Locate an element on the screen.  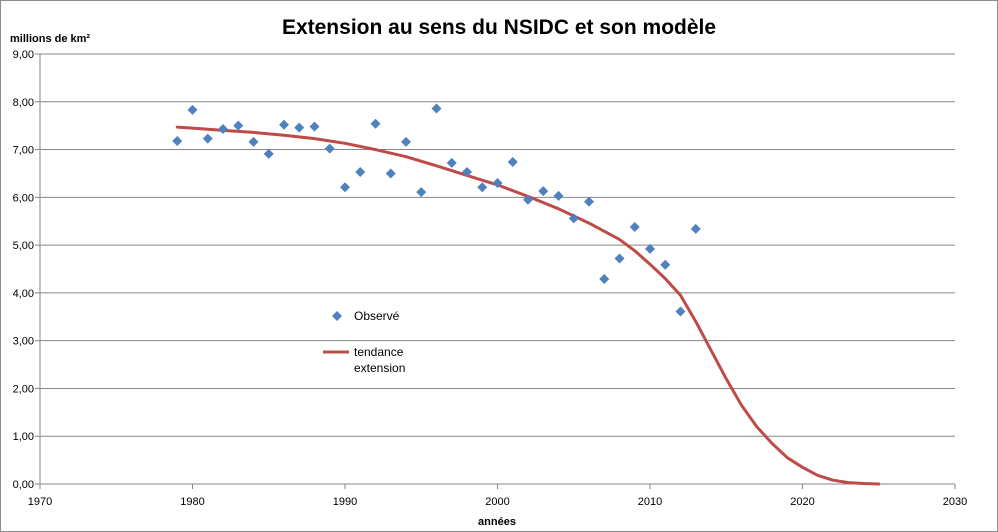
legend-marker-observed is located at coordinates (337, 316).